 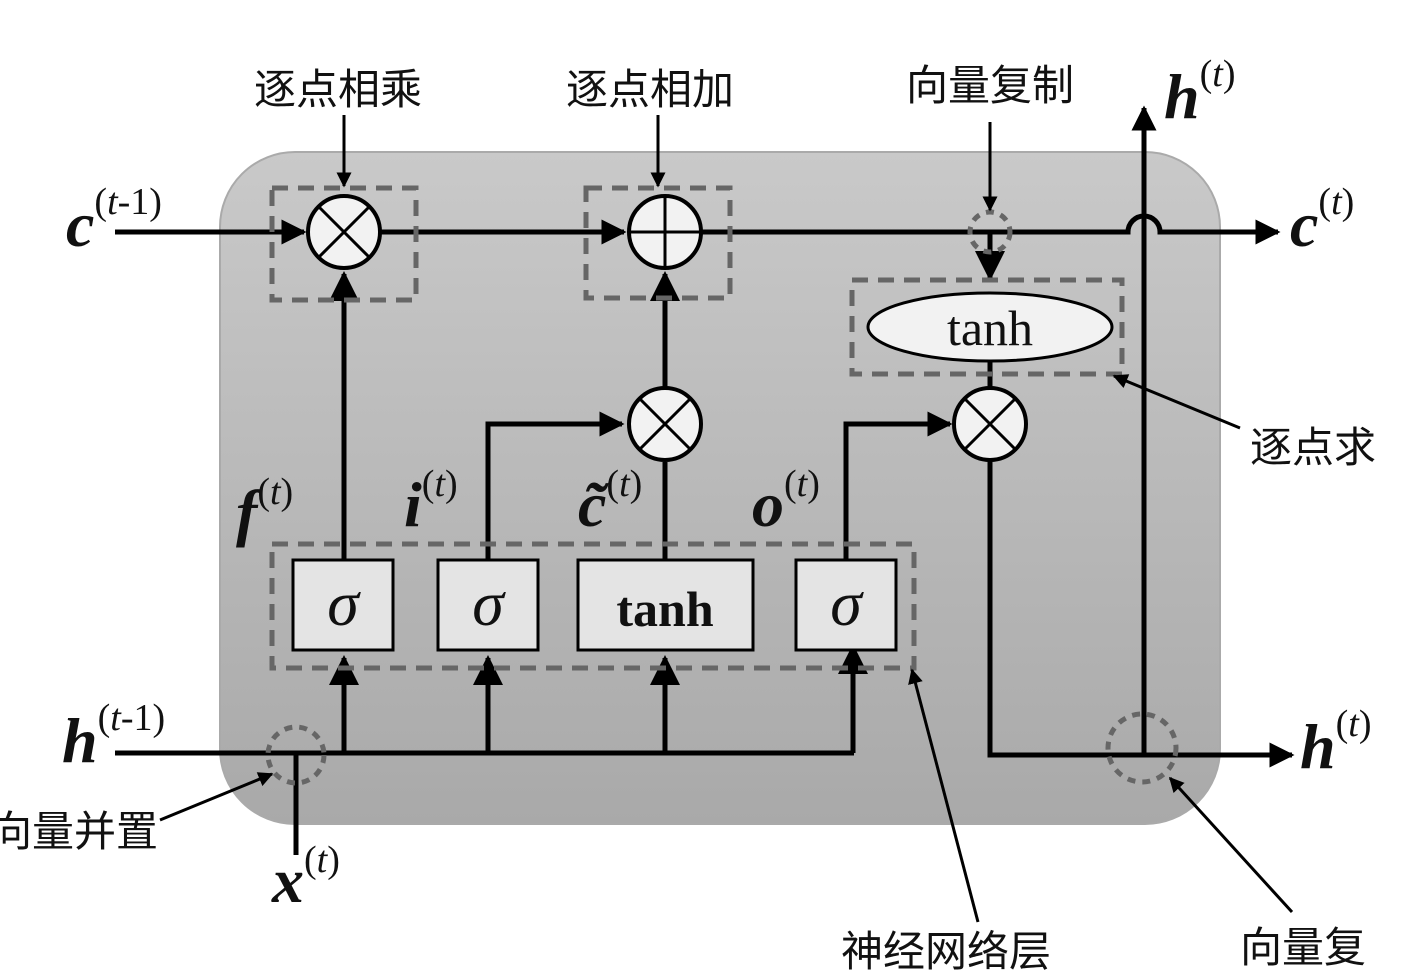 I want to click on tanh-layer-label: tanh, so click(x=664, y=609).